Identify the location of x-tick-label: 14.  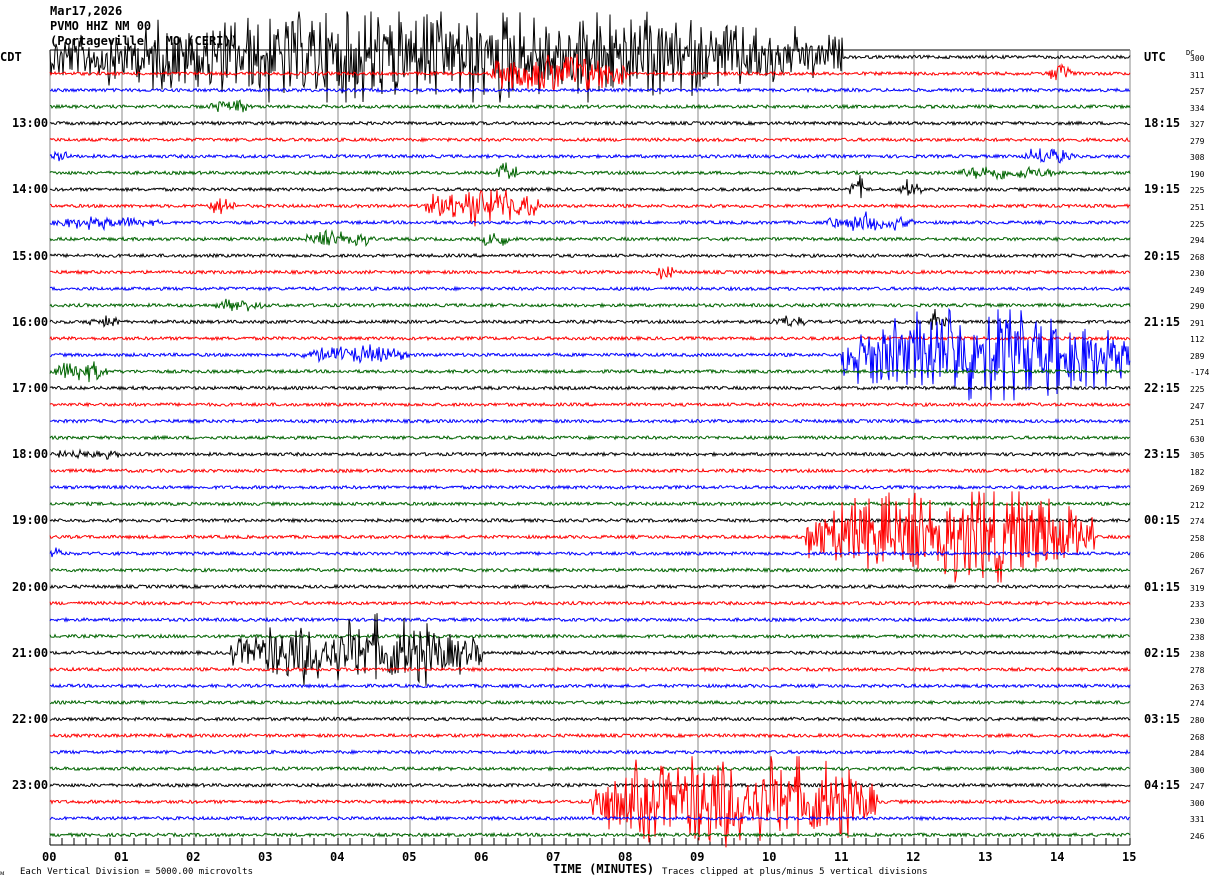
(1057, 857).